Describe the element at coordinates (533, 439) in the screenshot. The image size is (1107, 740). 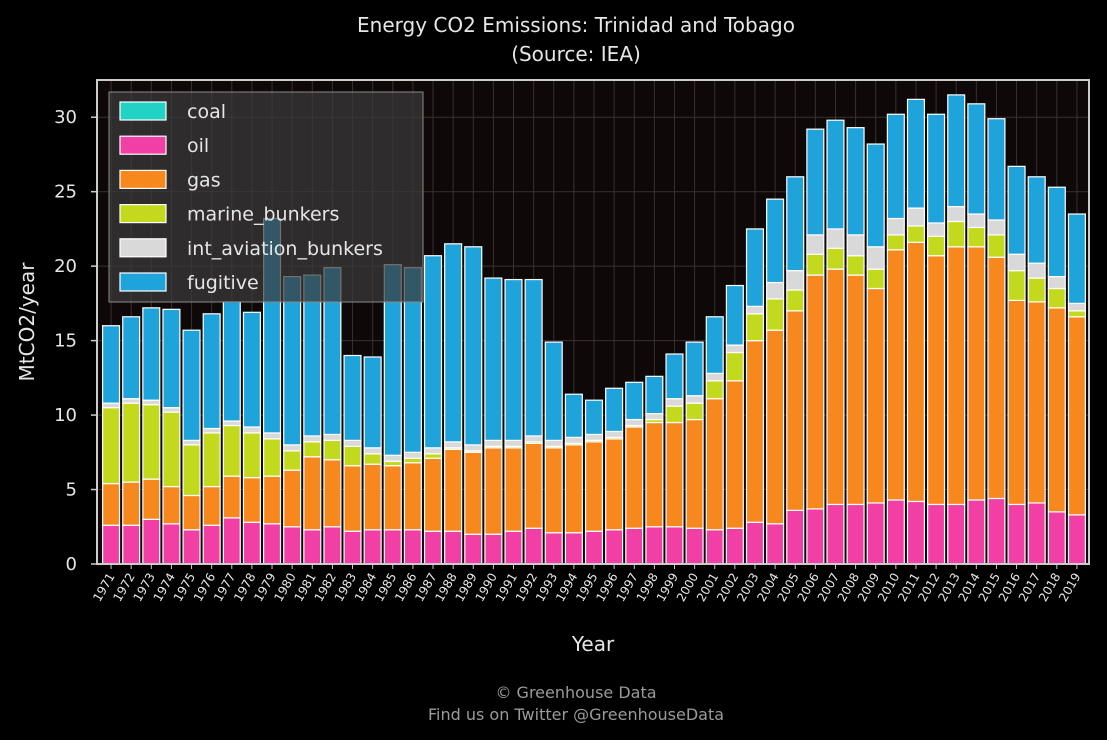
I see `bar-int-aviation-bunkers-1992` at that location.